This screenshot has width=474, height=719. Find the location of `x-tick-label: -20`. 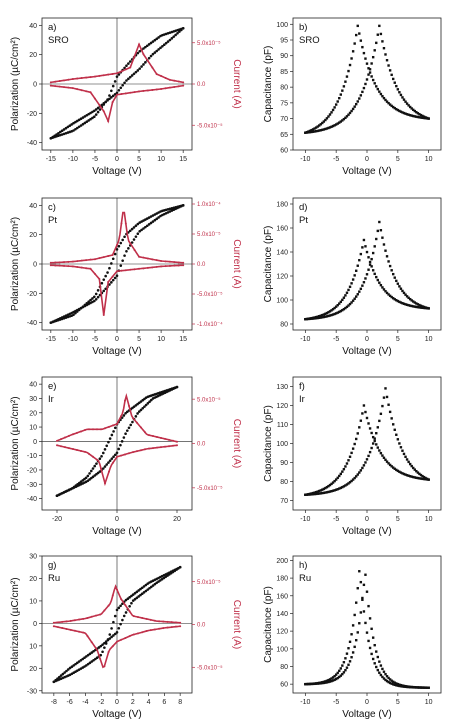

x-tick-label: -20 is located at coordinates (57, 519).